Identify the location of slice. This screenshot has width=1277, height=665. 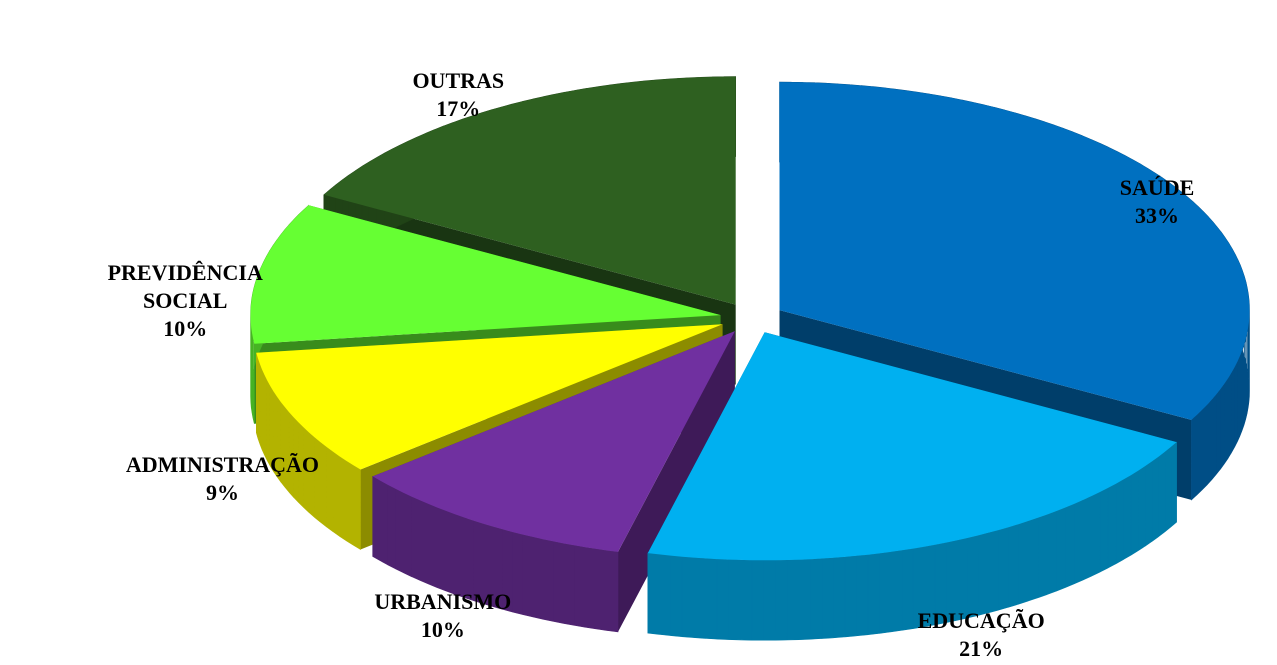
(553, 482).